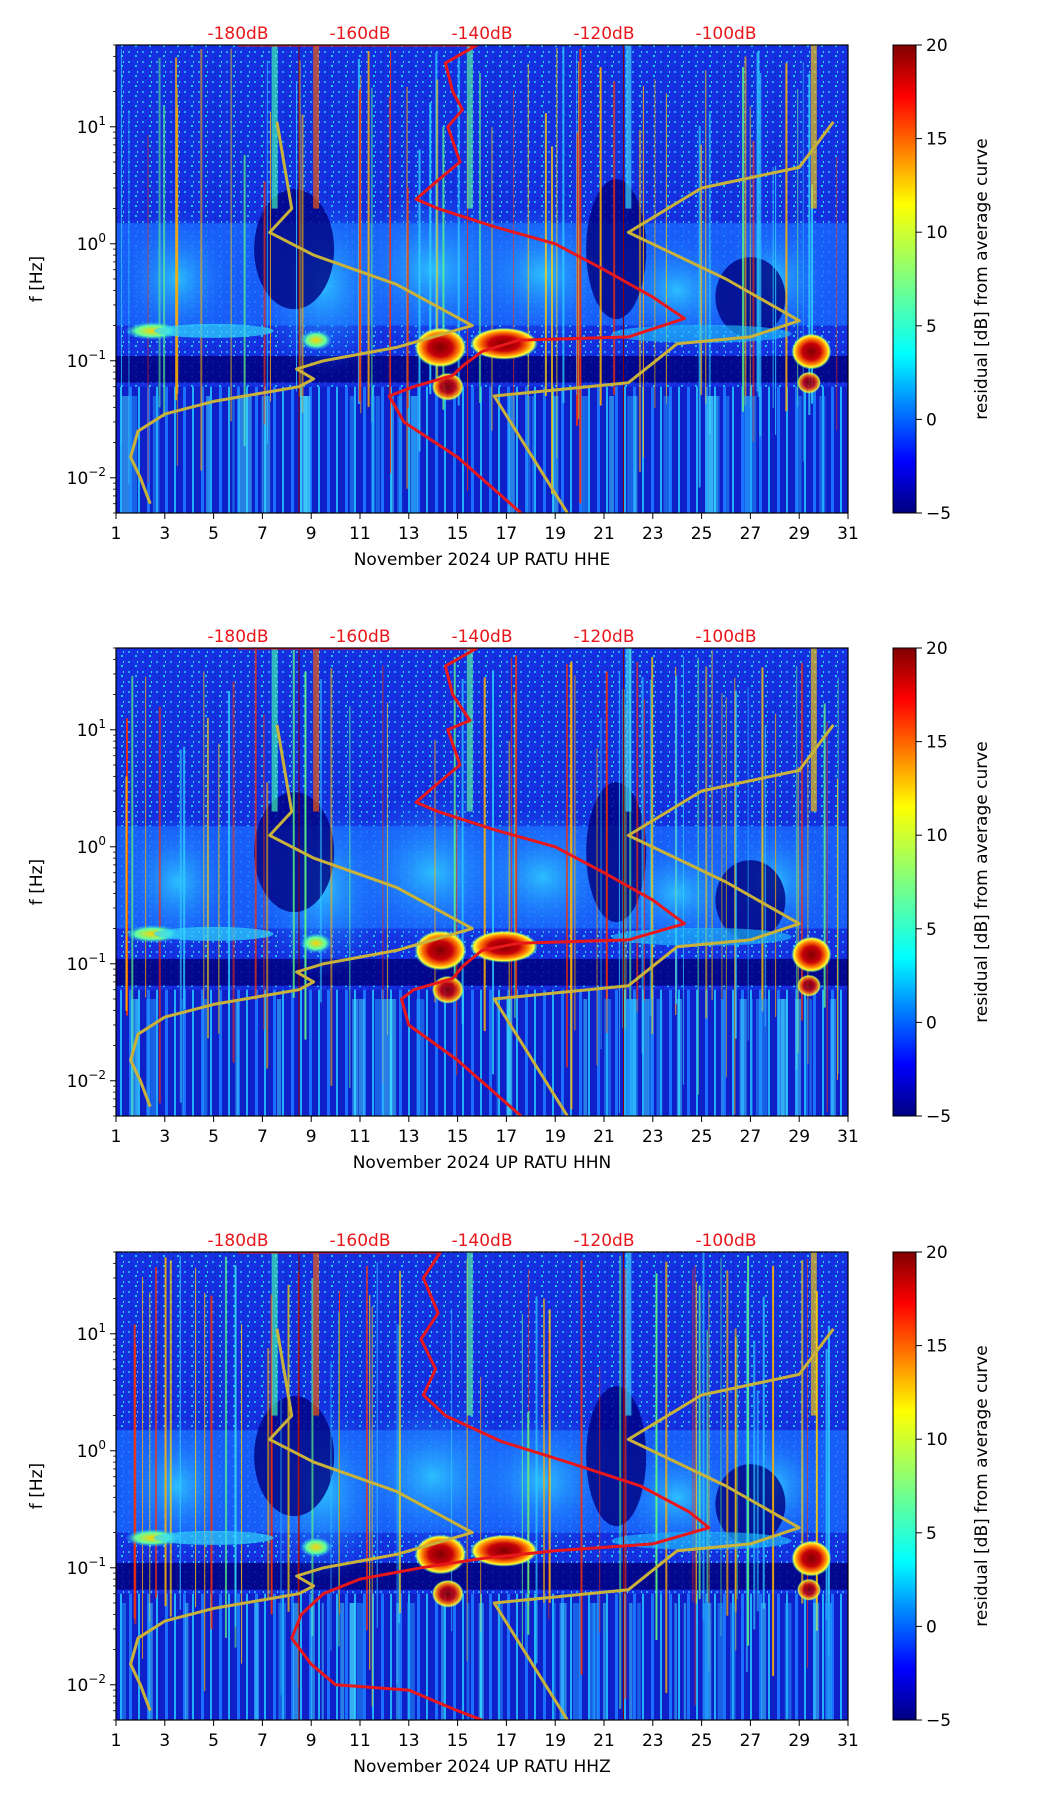 The width and height of the screenshot is (1052, 1806). What do you see at coordinates (799, 534) in the screenshot?
I see `x-tick-label: 29` at bounding box center [799, 534].